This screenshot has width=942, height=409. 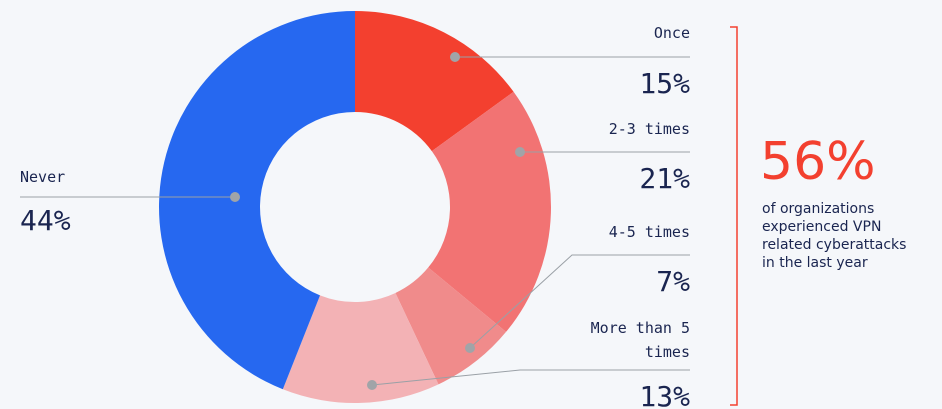 I want to click on value-label: 44%, so click(x=45, y=220).